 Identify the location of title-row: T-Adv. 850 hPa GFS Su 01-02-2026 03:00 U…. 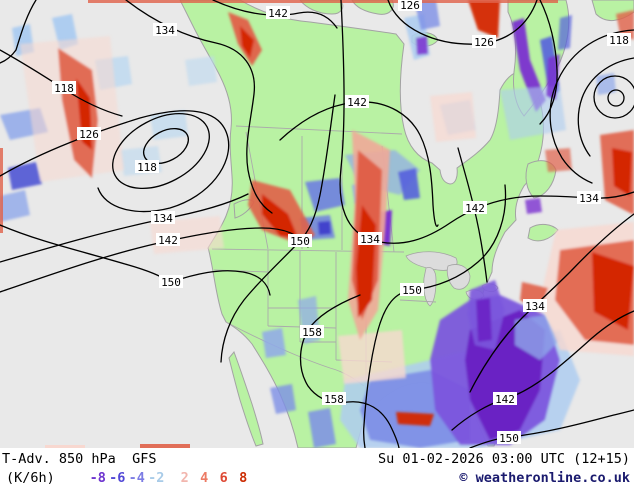
(317, 459).